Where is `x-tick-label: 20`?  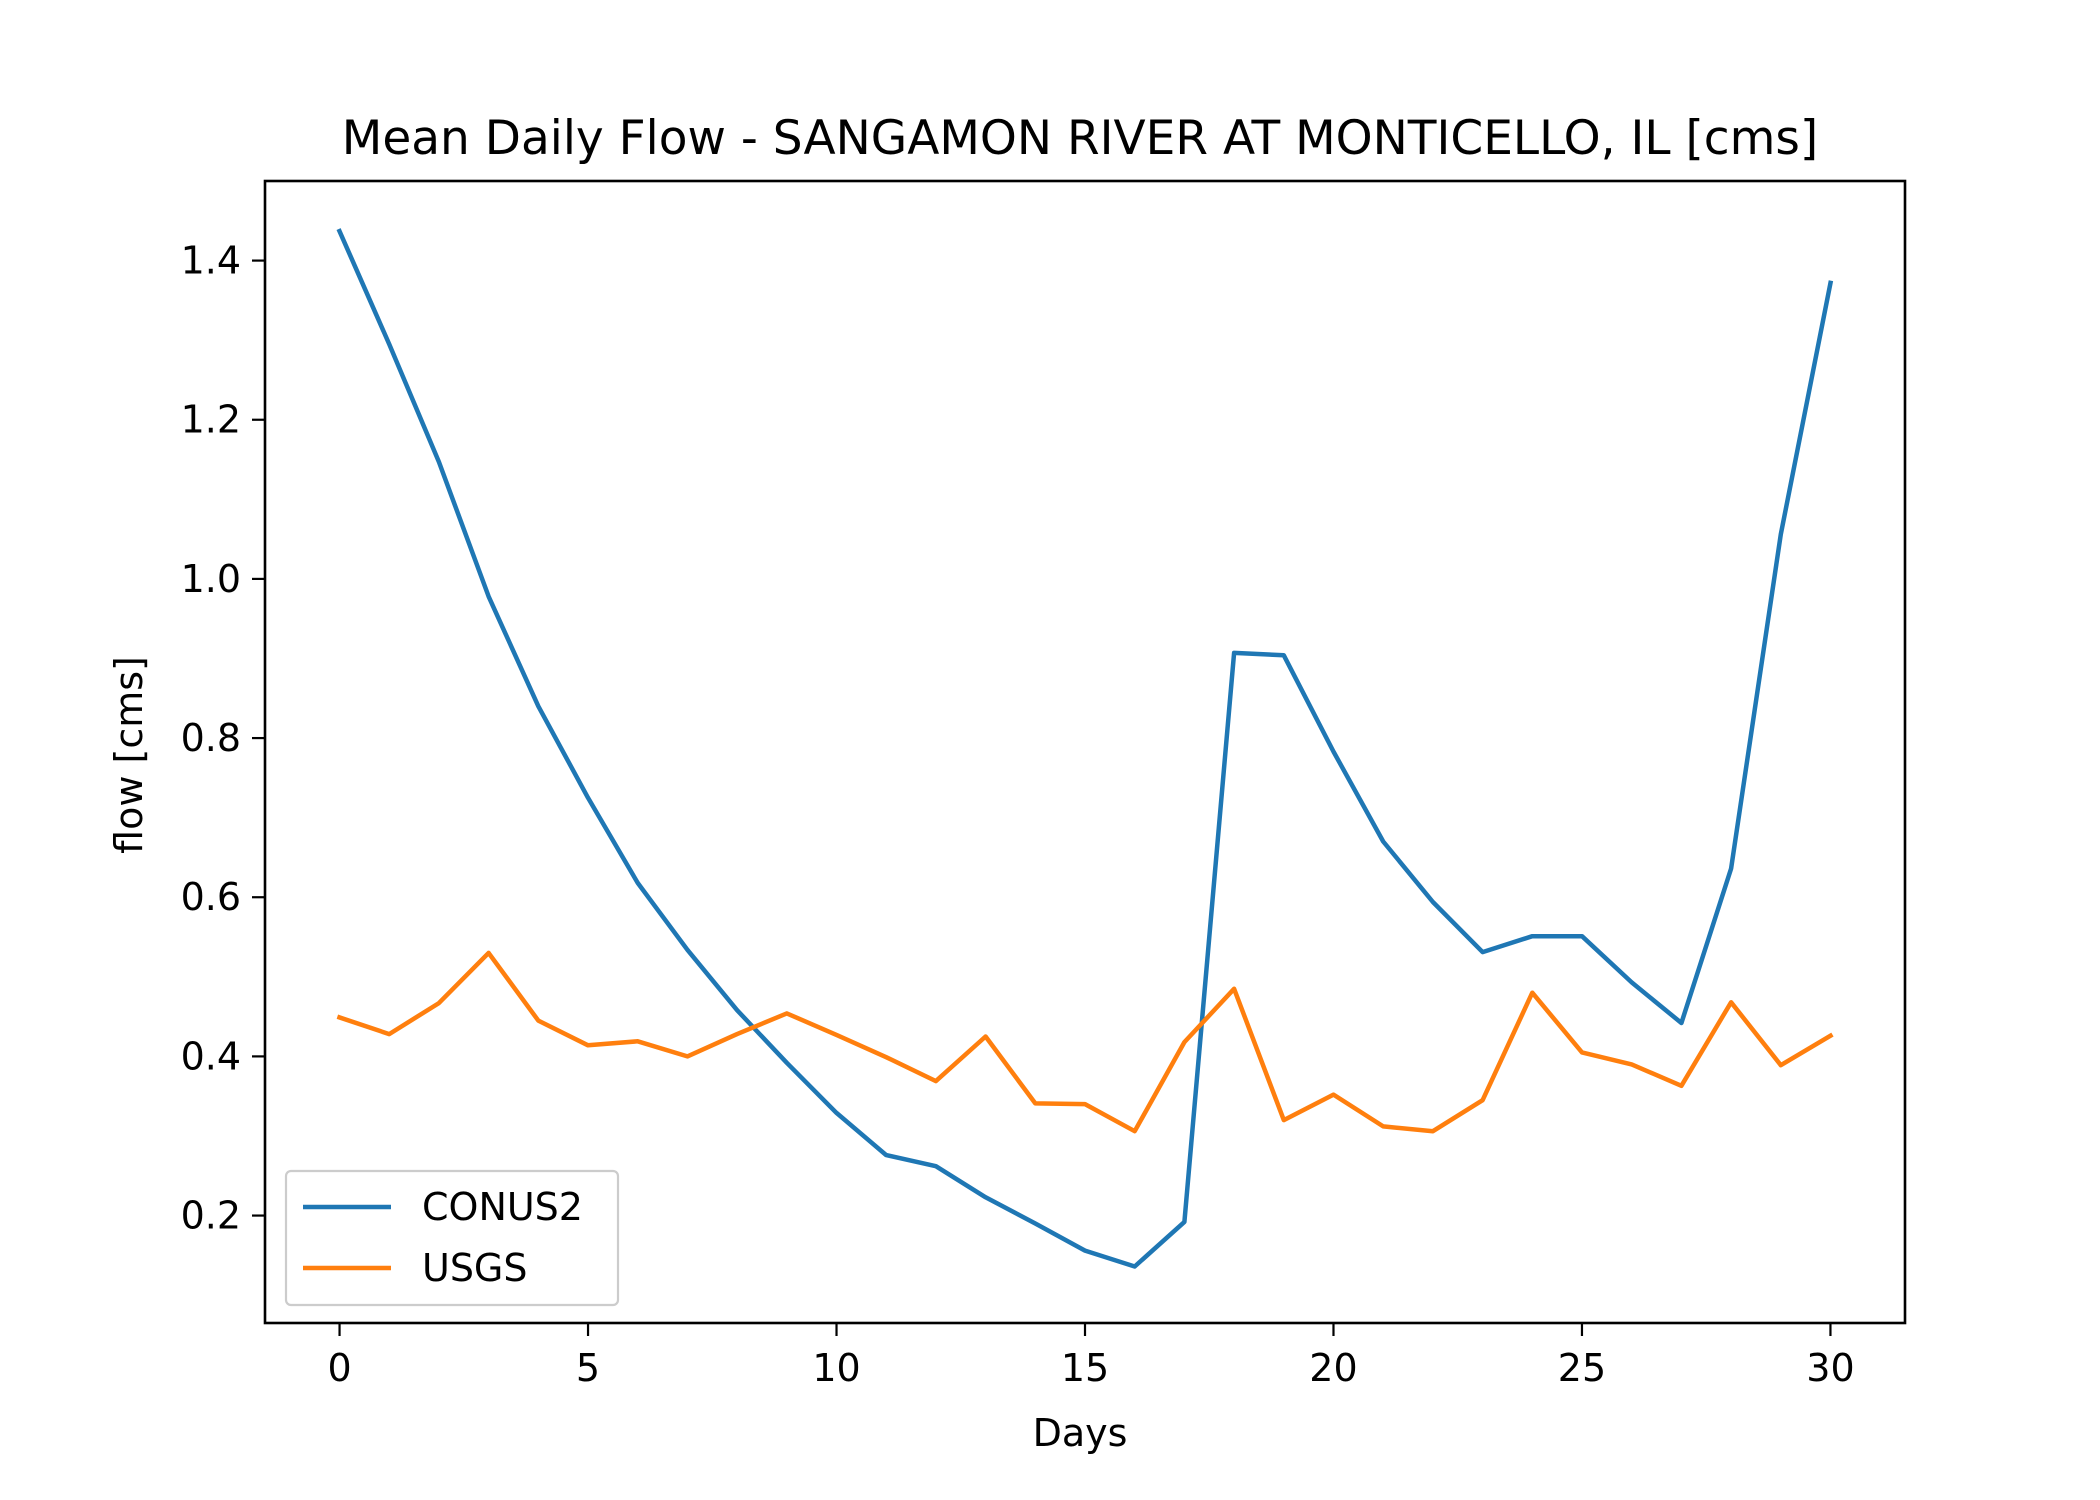 x-tick-label: 20 is located at coordinates (1333, 1368).